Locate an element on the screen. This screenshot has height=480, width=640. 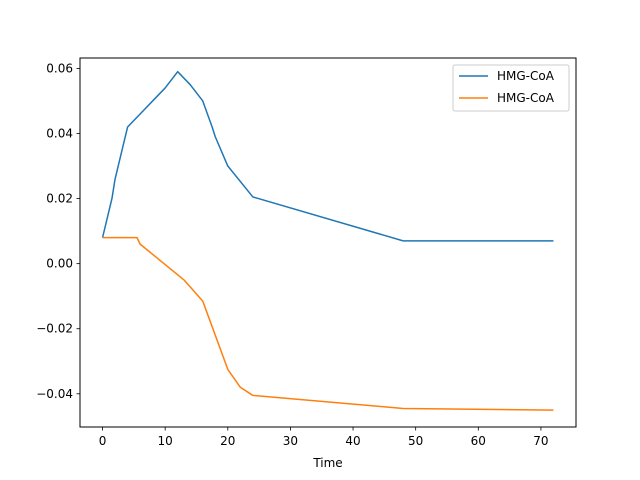
legend: HMG-CoA HMG-CoA is located at coordinates (511, 88).